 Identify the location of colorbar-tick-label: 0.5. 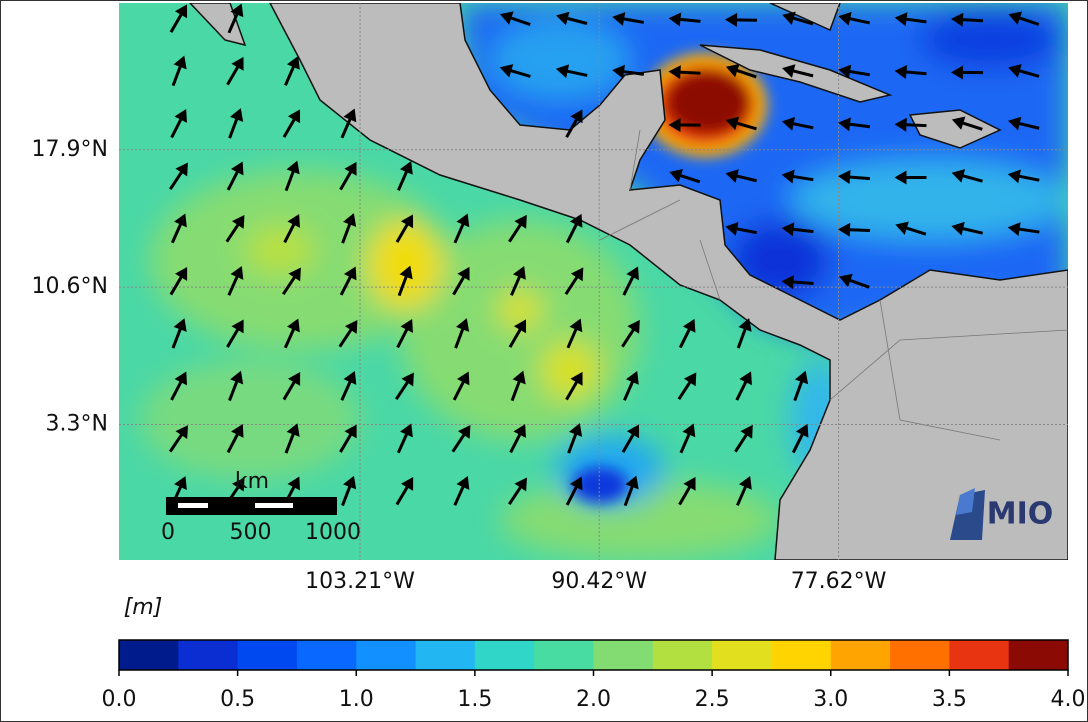
(237, 699).